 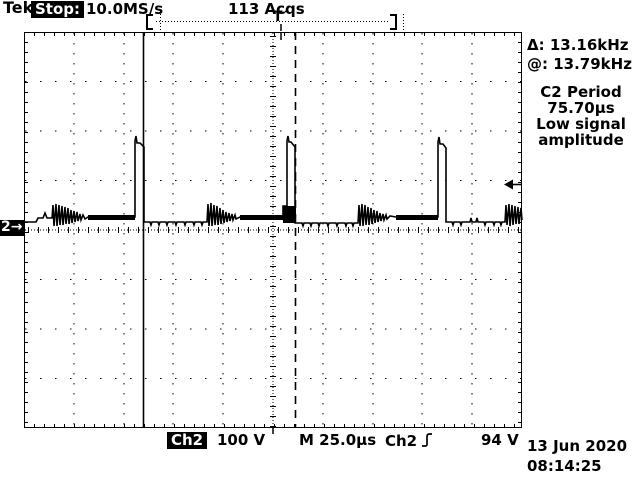 What do you see at coordinates (500, 440) in the screenshot?
I see `trigger-level-readout: 94 V` at bounding box center [500, 440].